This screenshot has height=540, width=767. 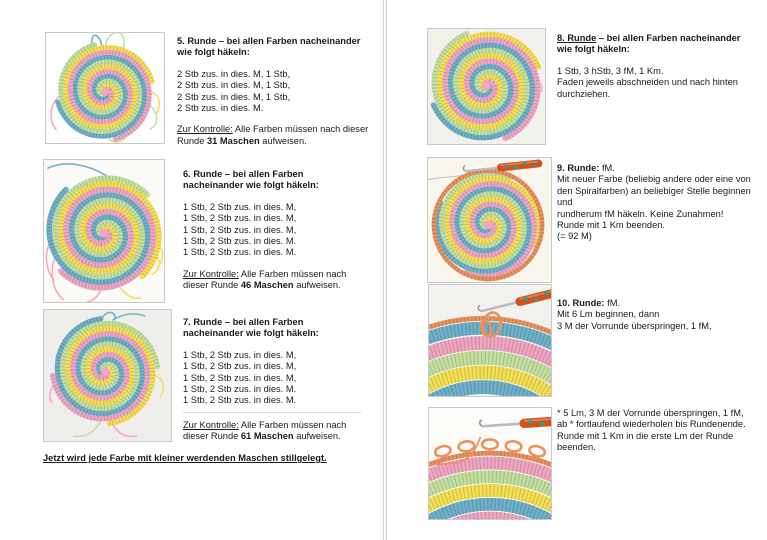 I want to click on heading-strong: 9. Runde:, so click(x=578, y=168).